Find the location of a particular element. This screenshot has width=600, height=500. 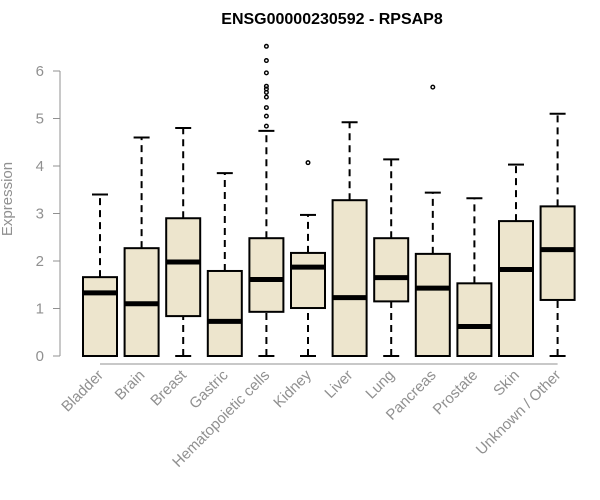

category-label: Brain is located at coordinates (130, 385).